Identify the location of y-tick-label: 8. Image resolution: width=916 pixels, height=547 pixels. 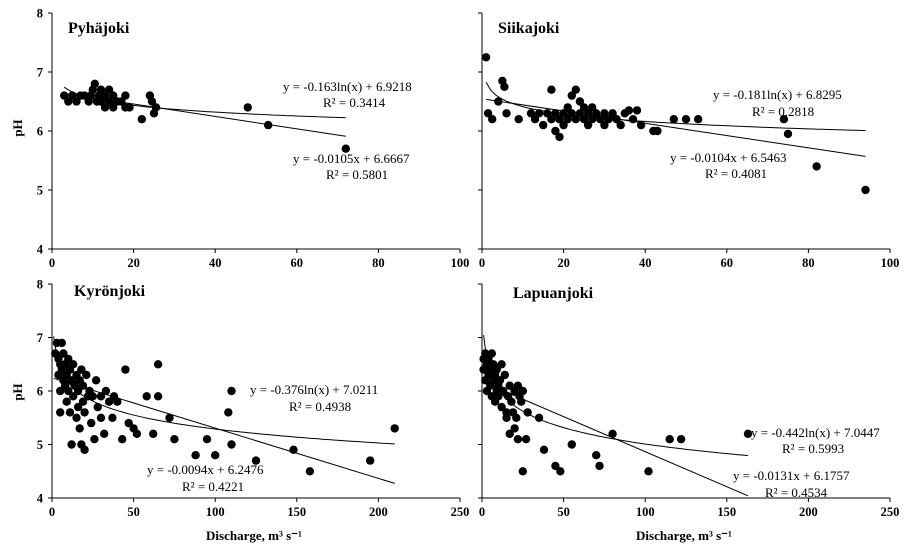
(40, 14).